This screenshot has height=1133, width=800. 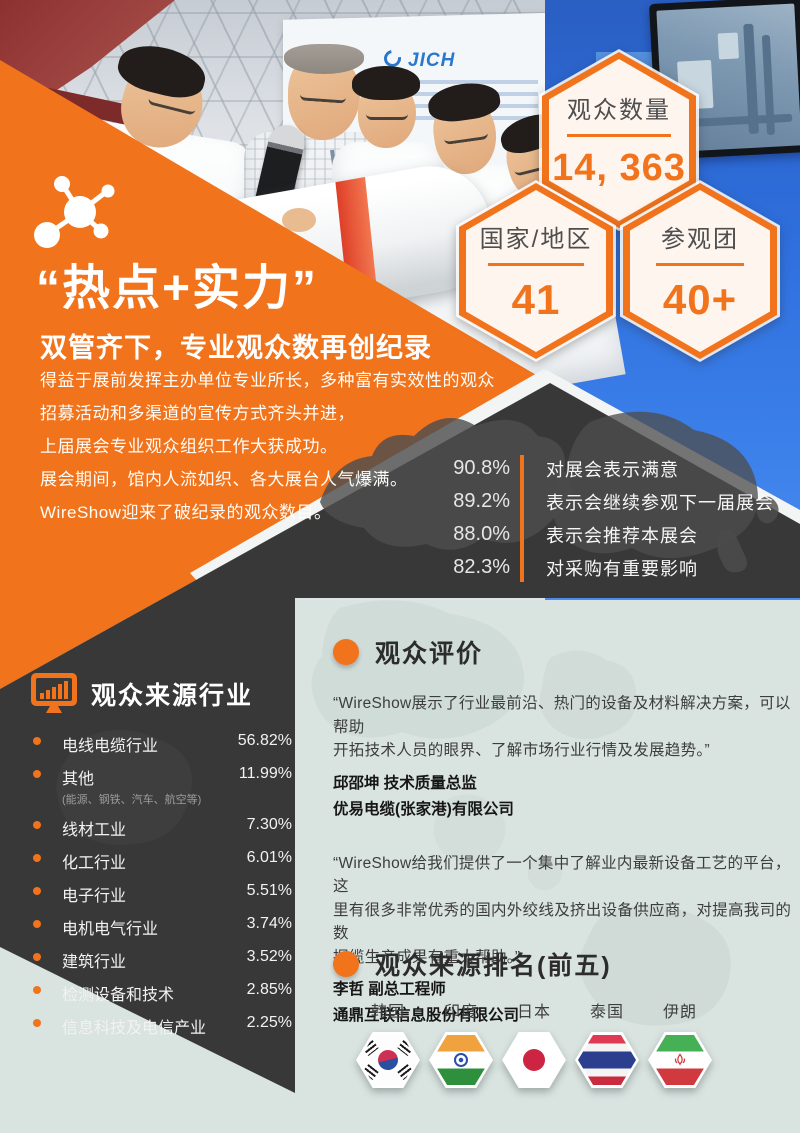 I want to click on industry-row: 检测设备和技术 2.85%, so click(x=161, y=993).